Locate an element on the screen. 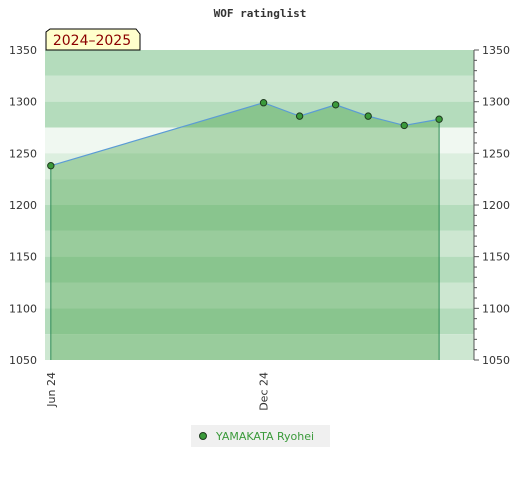 This screenshot has height=480, width=520. y-tick-label-left: 1250 is located at coordinates (23, 153).